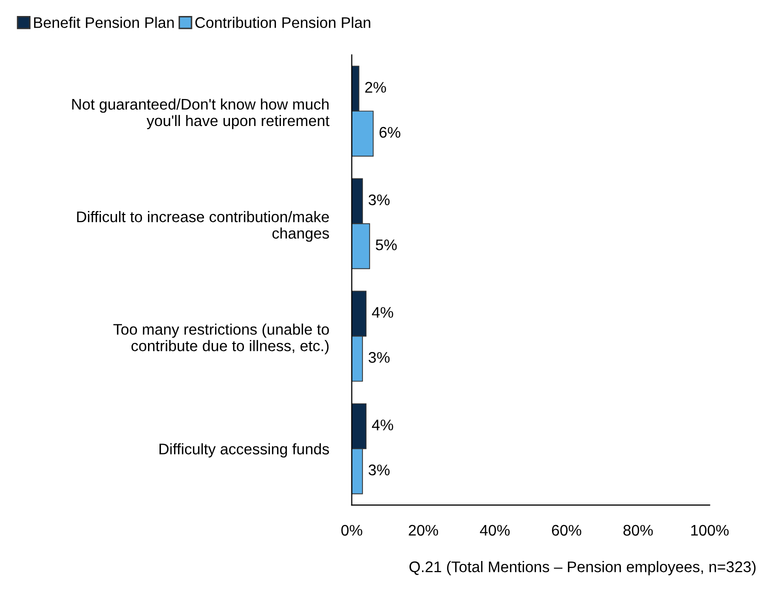 This screenshot has height=590, width=768. What do you see at coordinates (351, 530) in the screenshot?
I see `x-tick-label: 0%` at bounding box center [351, 530].